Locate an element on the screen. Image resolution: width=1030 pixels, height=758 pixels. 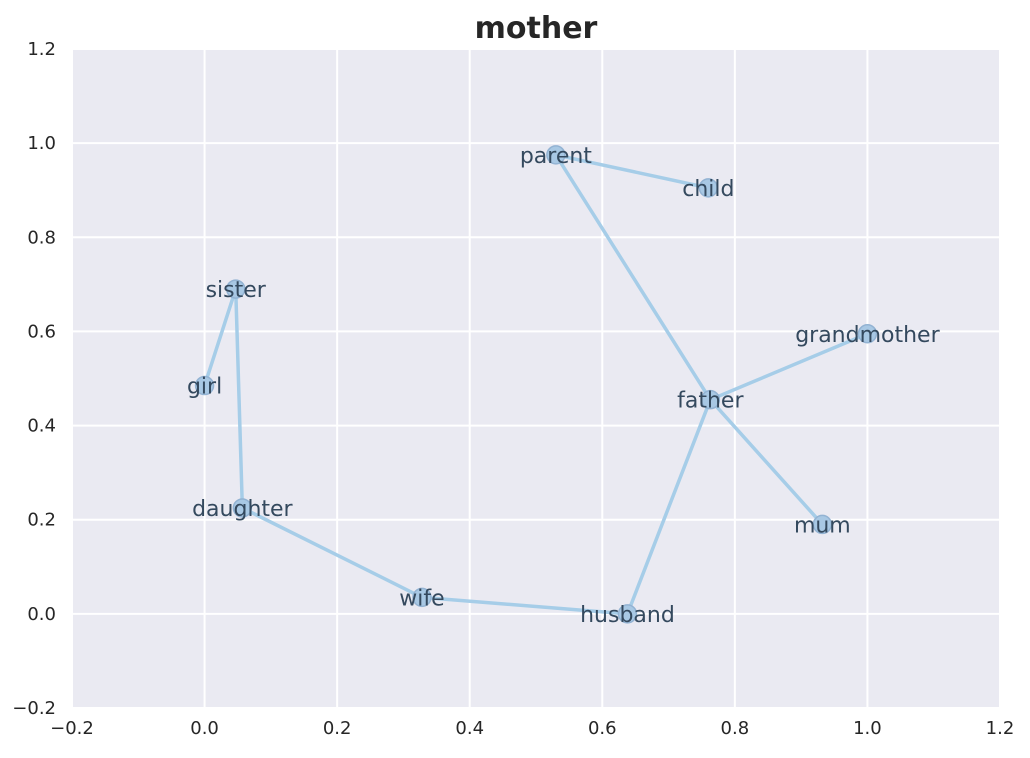
point-label: father is located at coordinates (710, 401).